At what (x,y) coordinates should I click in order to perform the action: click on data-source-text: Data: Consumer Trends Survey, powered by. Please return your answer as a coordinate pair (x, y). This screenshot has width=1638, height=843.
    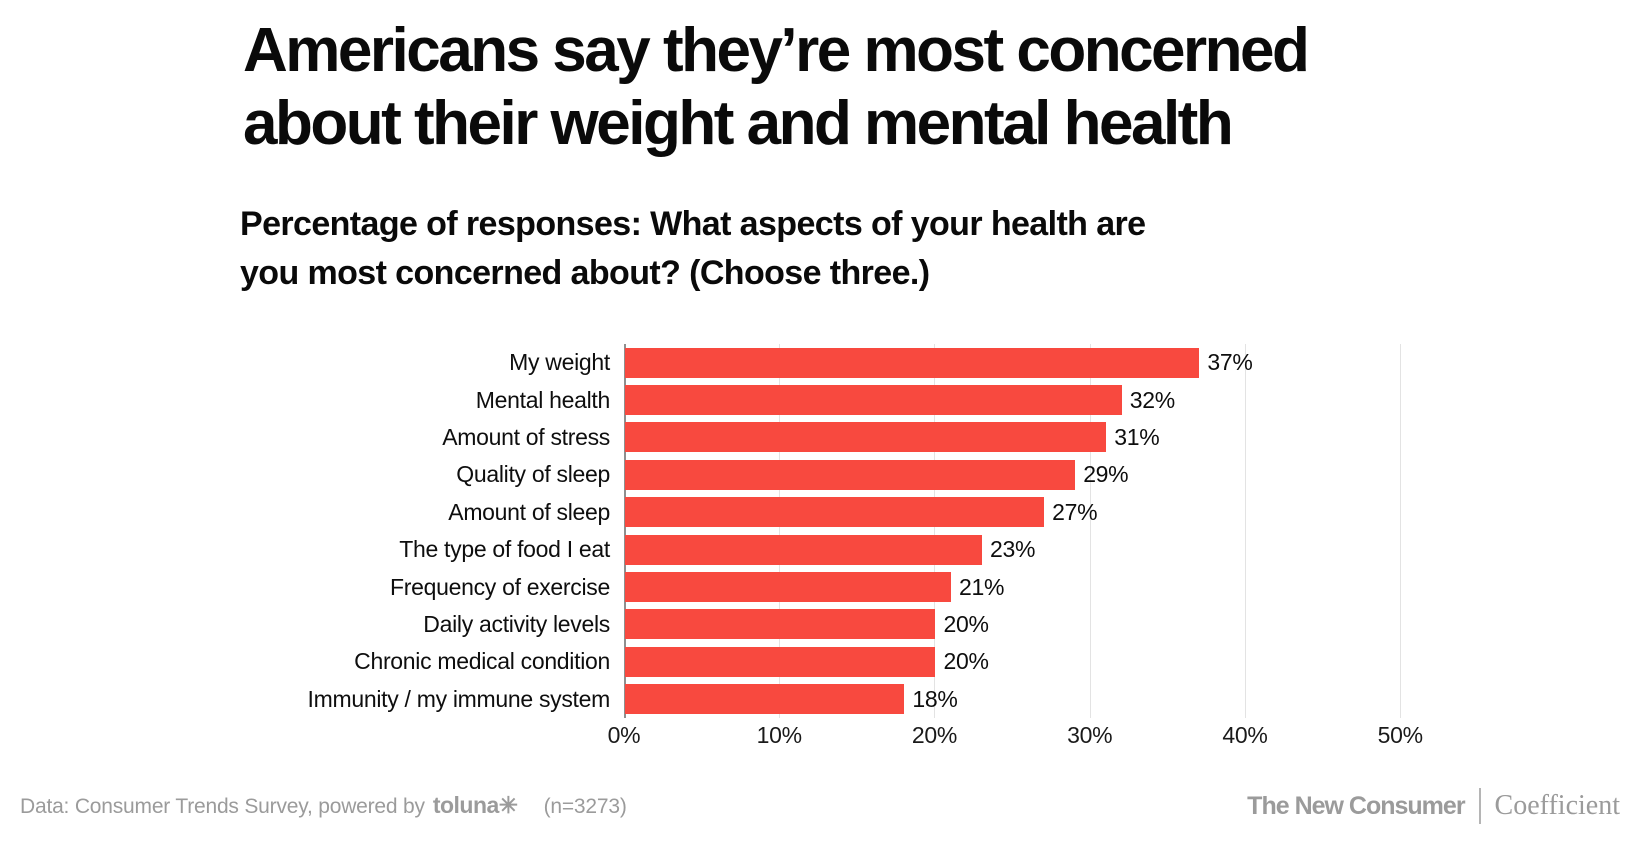
    Looking at the image, I should click on (222, 806).